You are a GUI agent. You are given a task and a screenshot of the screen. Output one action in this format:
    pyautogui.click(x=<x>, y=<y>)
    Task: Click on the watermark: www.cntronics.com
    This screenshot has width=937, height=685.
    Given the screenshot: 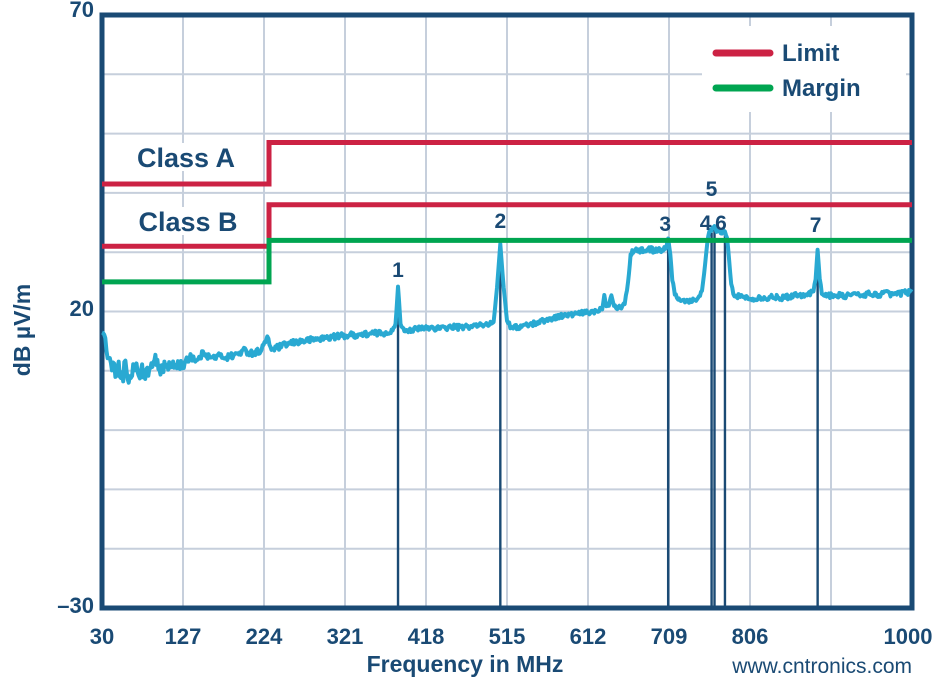 What is the action you would take?
    pyautogui.click(x=821, y=666)
    